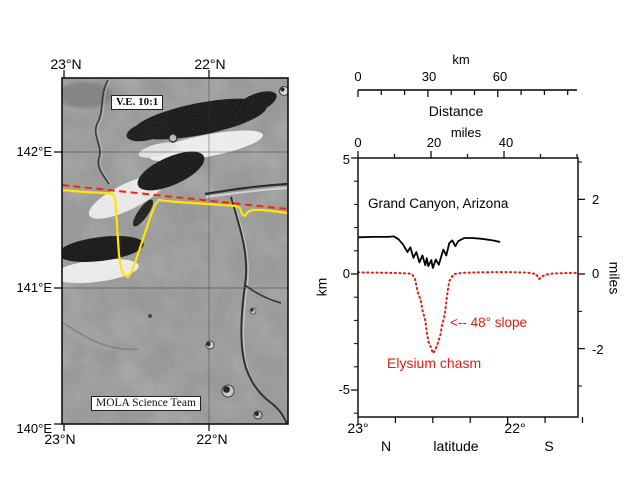 The width and height of the screenshot is (640, 494). Describe the element at coordinates (34, 287) in the screenshot. I see `map-left-tick-141e: 141°E` at that location.